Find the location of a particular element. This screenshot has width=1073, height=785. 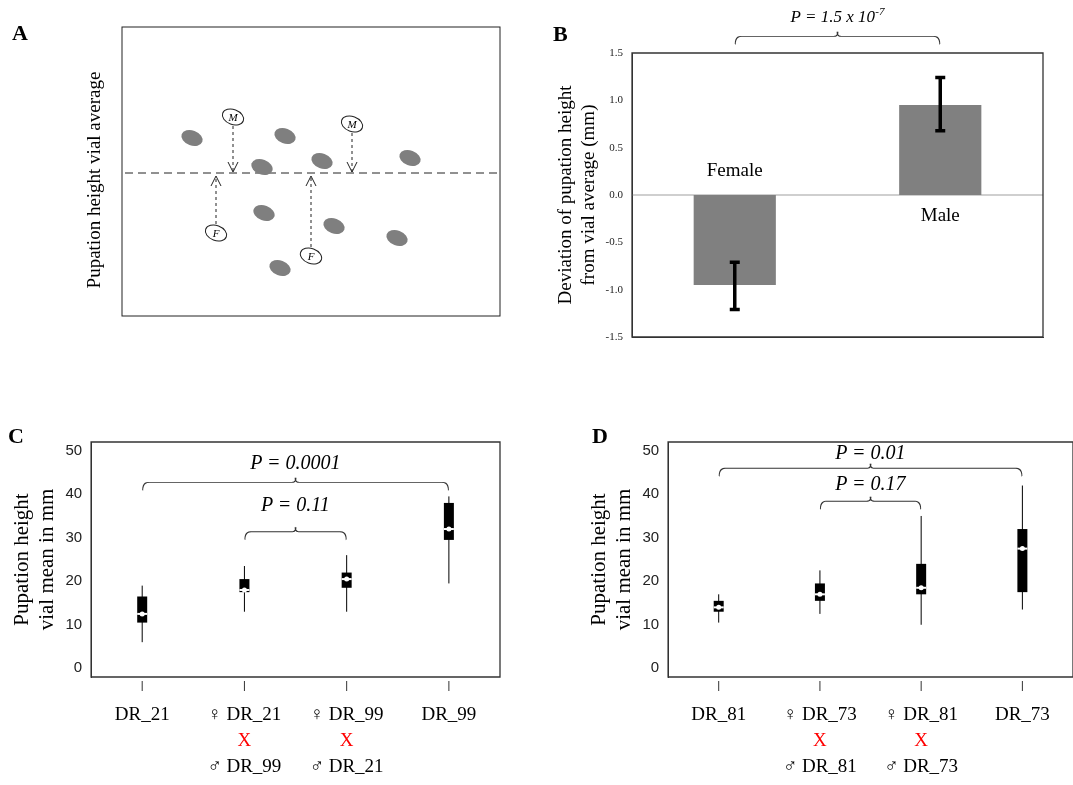

x-tick-label: ♀ DR_81 X ♂ DR_73 is located at coordinates (921, 739).